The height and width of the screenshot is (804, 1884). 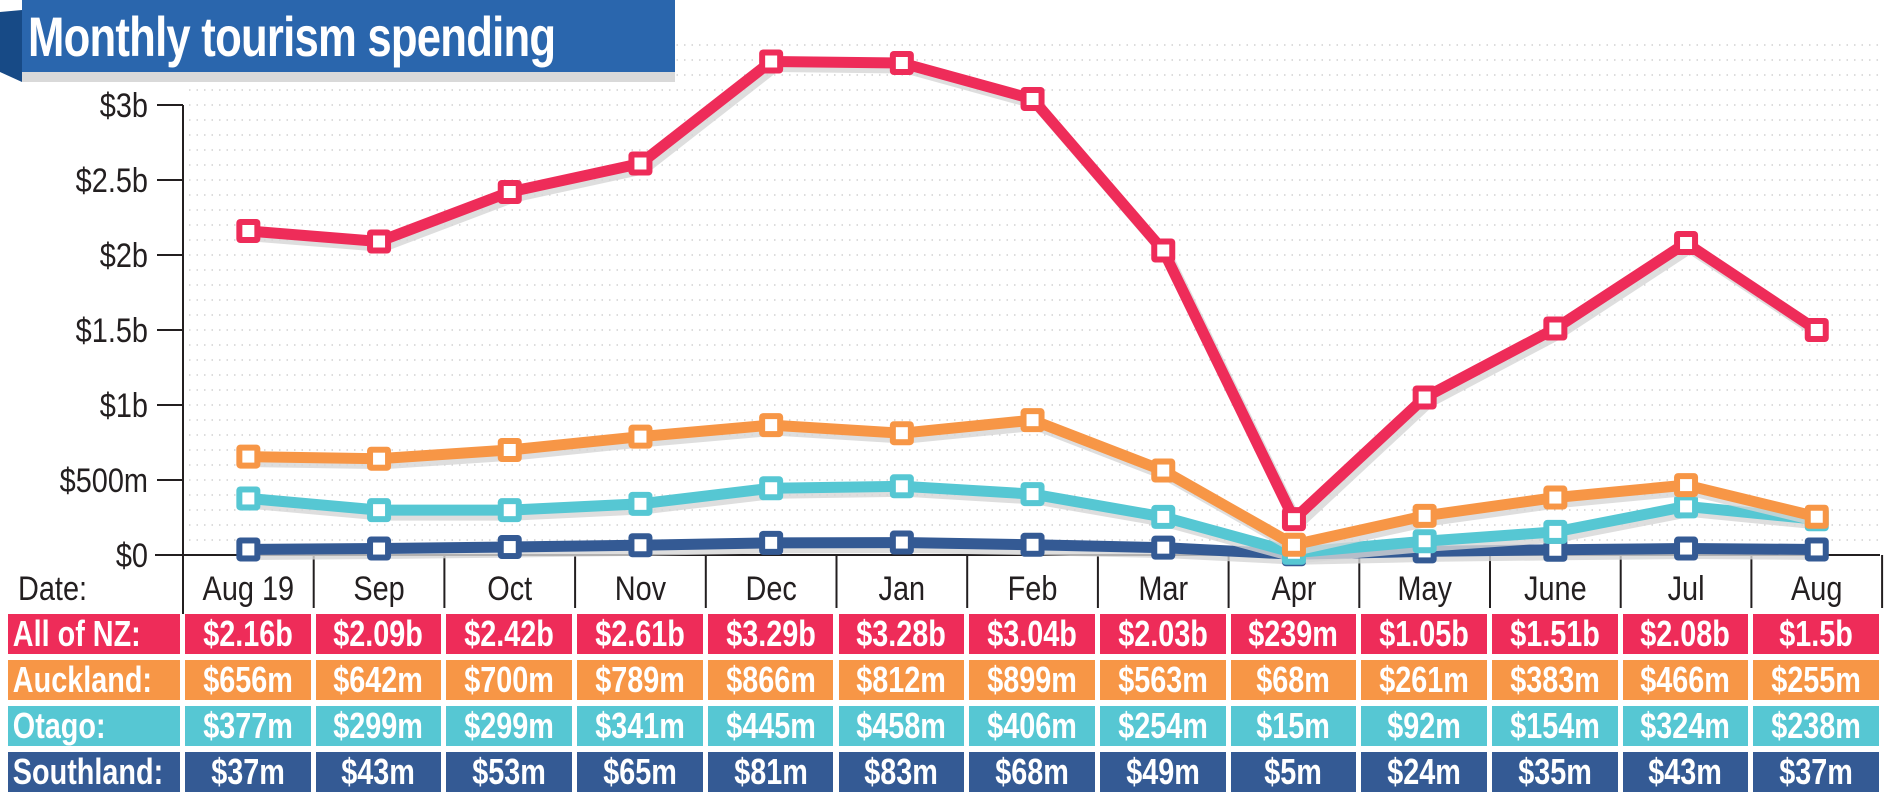 What do you see at coordinates (94, 772) in the screenshot?
I see `row-label: Southland:` at bounding box center [94, 772].